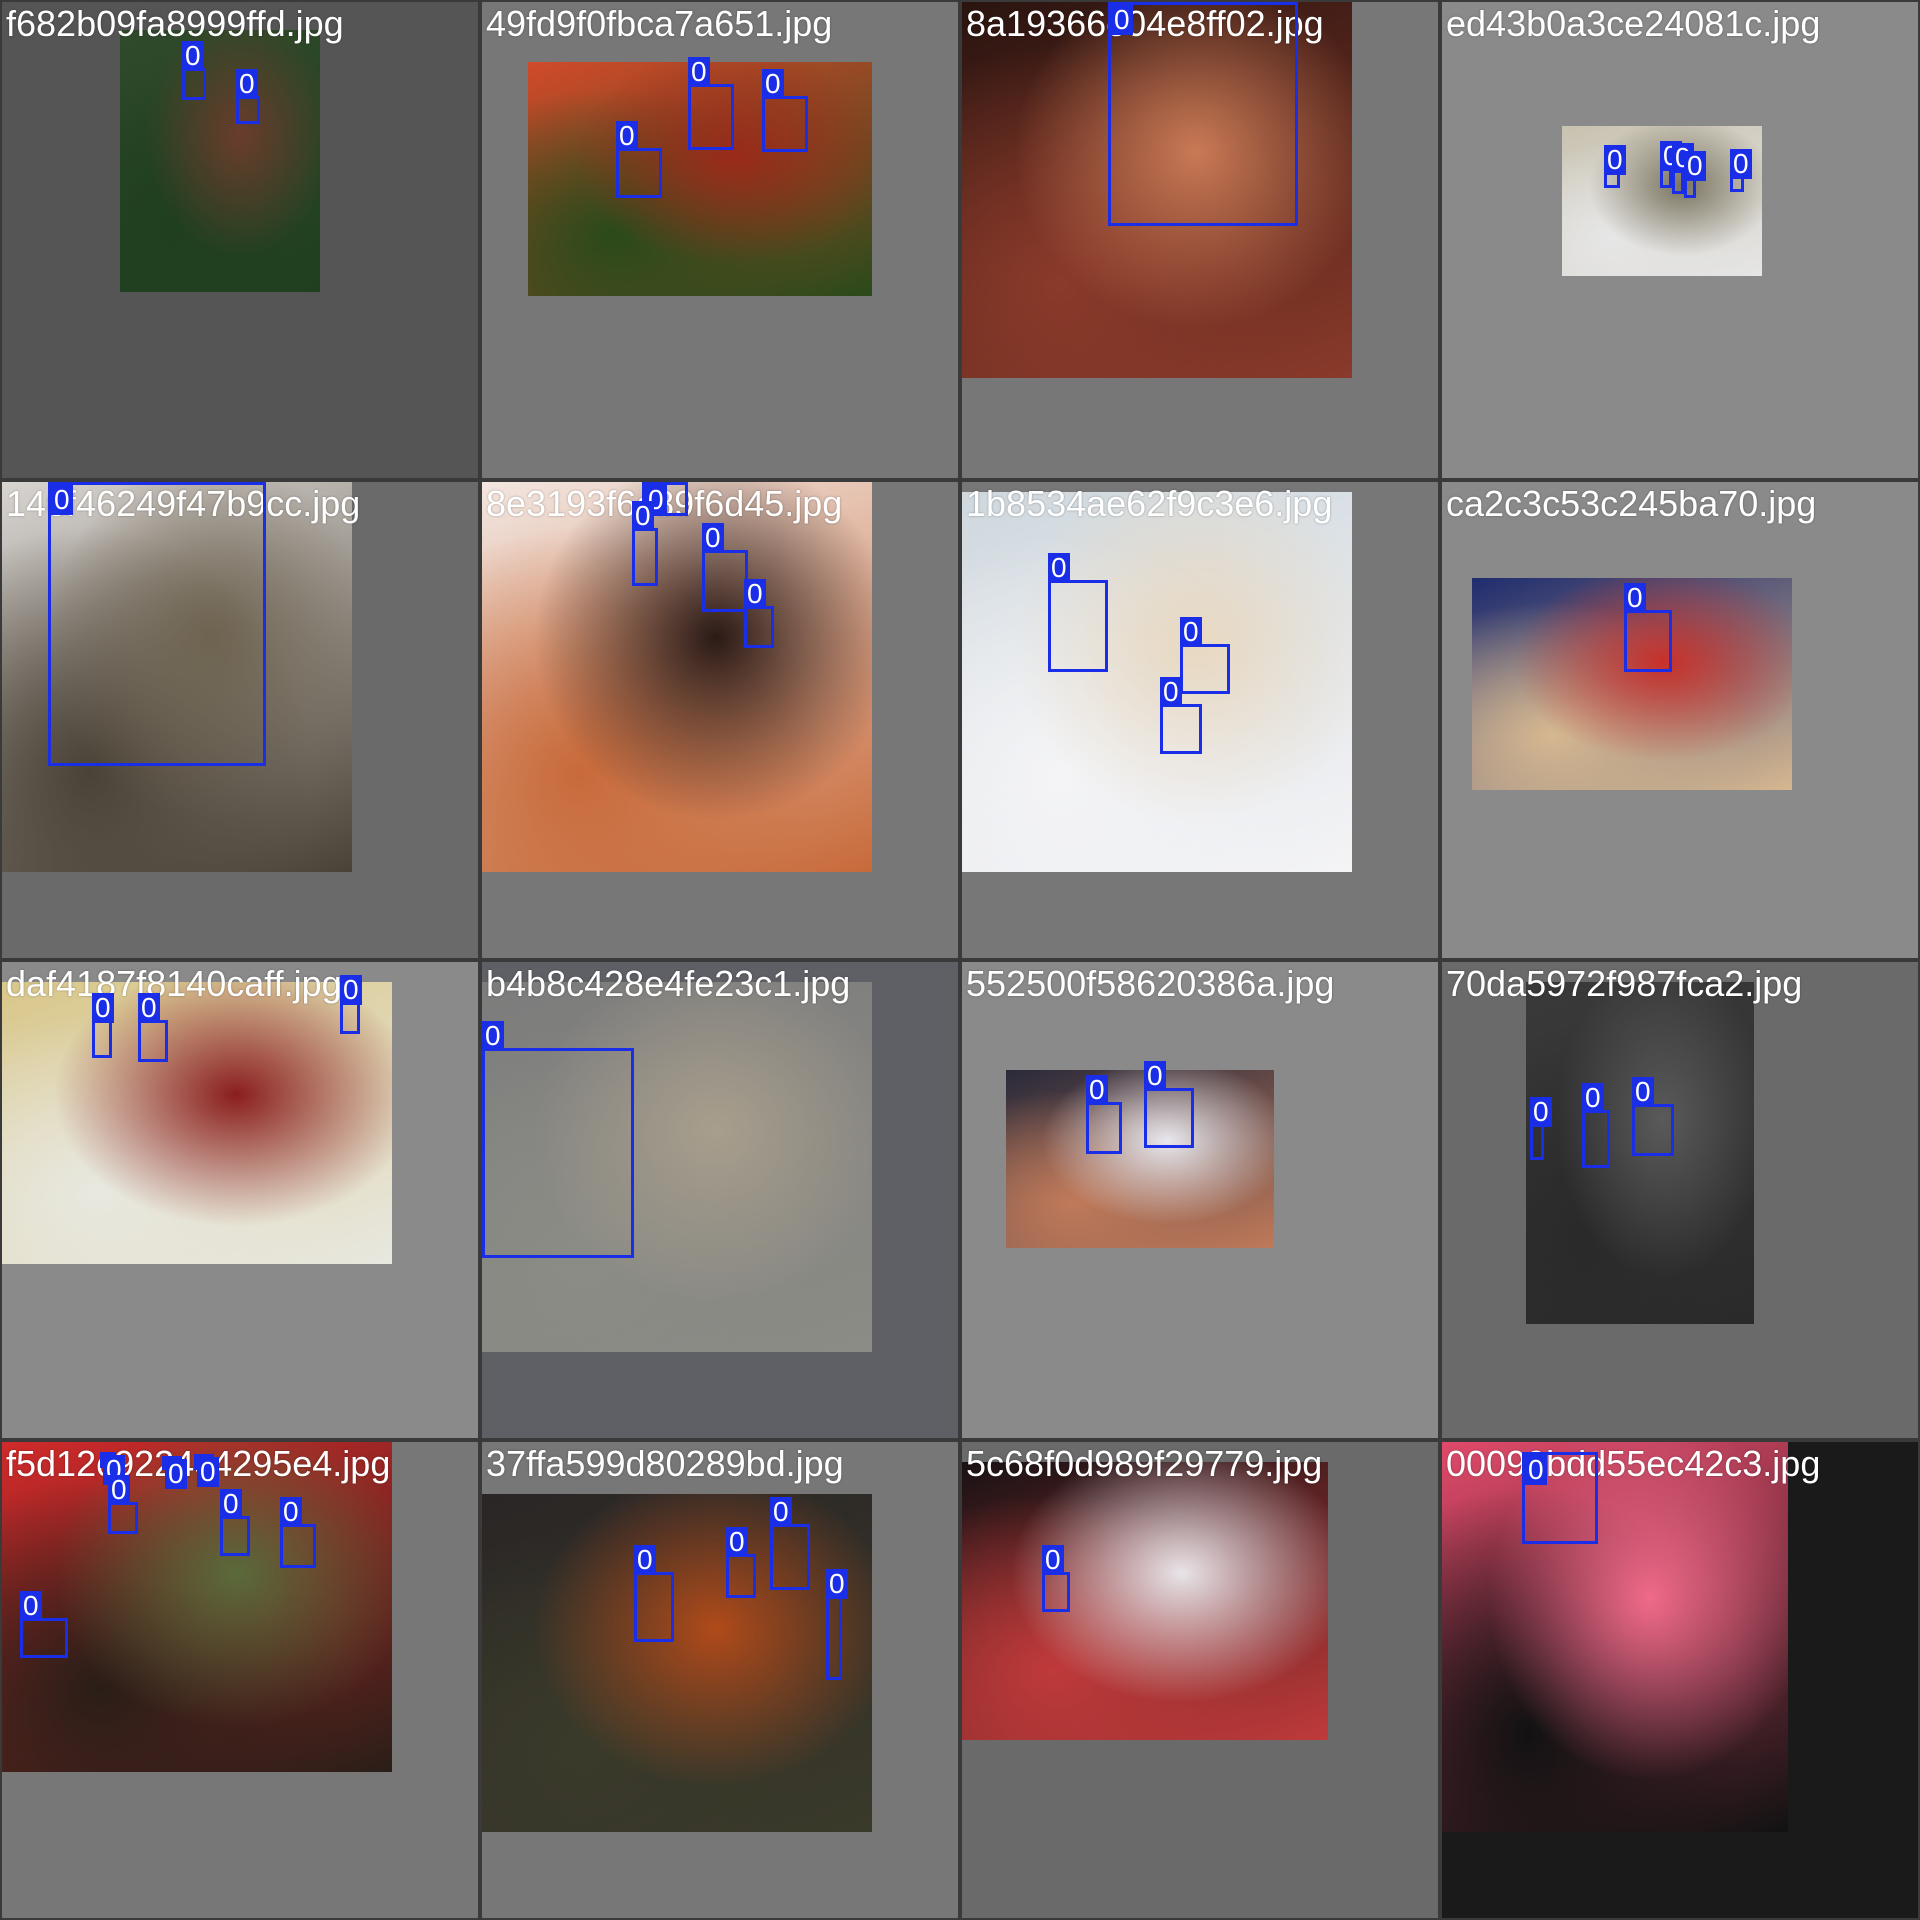  I want to click on filename-label: 00090bdd55ec42c3.jpg, so click(1633, 1463).